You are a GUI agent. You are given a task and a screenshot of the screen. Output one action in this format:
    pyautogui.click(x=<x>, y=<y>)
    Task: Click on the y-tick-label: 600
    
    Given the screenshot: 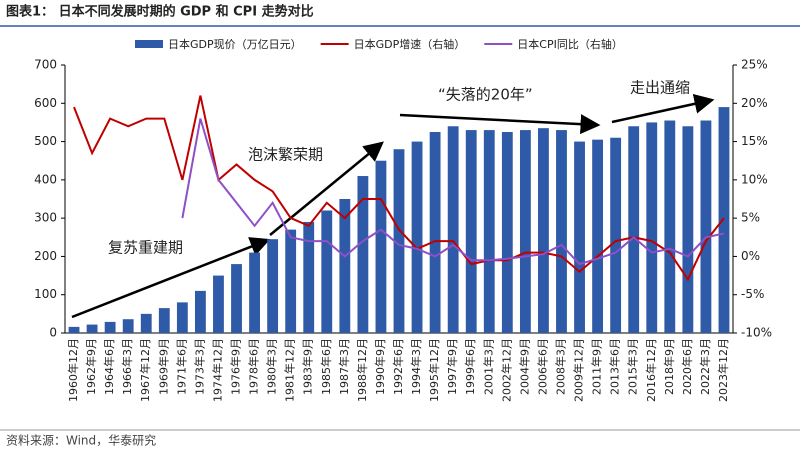 What is the action you would take?
    pyautogui.click(x=45, y=103)
    